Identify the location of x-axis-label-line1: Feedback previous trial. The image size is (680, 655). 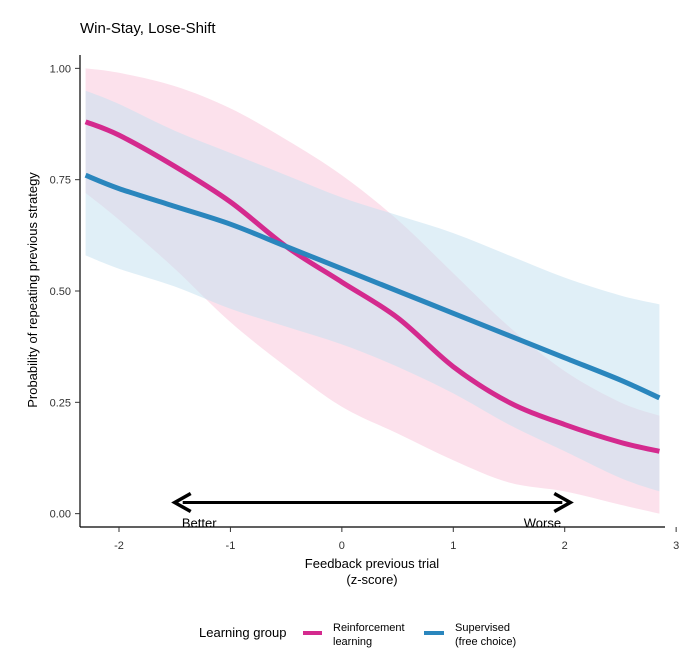
(372, 563).